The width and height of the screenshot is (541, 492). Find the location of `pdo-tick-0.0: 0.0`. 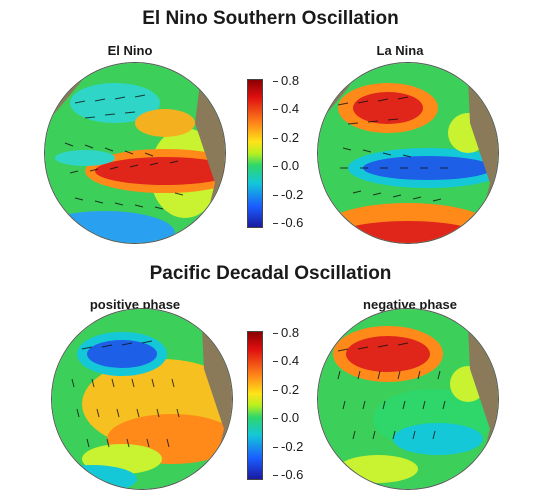

pdo-tick-0.0: 0.0 is located at coordinates (286, 417).